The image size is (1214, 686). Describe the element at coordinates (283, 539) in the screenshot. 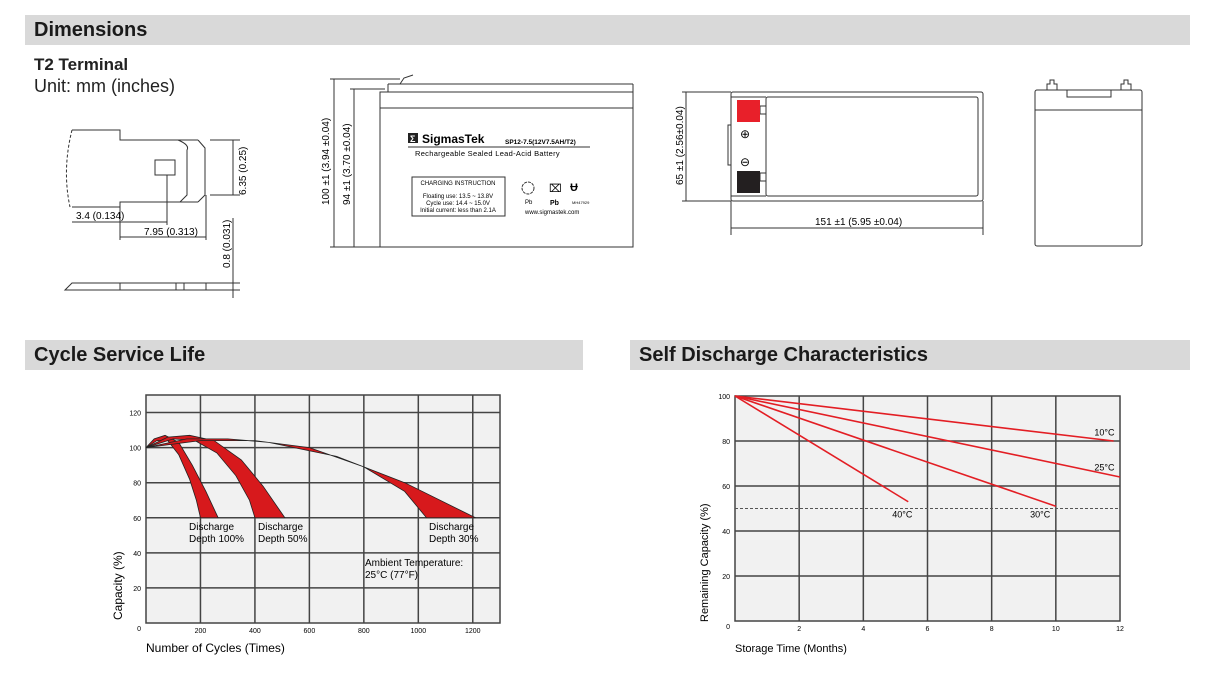

I see `series-label: Depth 50%` at that location.